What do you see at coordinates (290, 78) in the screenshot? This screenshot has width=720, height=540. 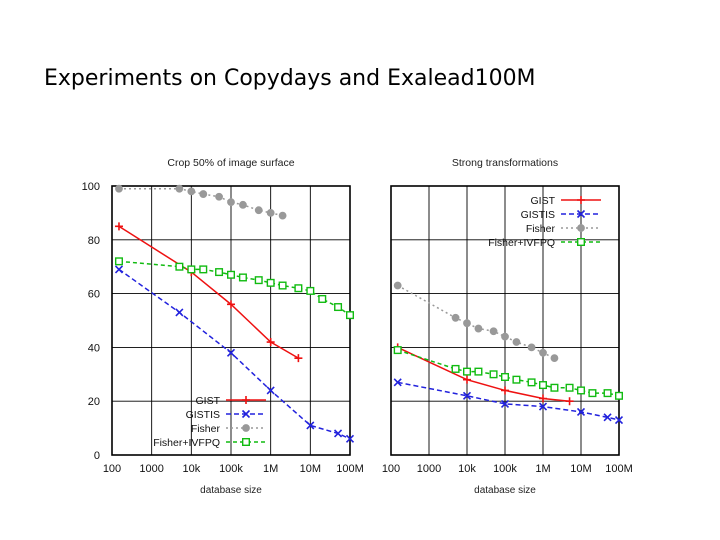 I see `slide-title: Experiments on Copydays and Exalead100M` at bounding box center [290, 78].